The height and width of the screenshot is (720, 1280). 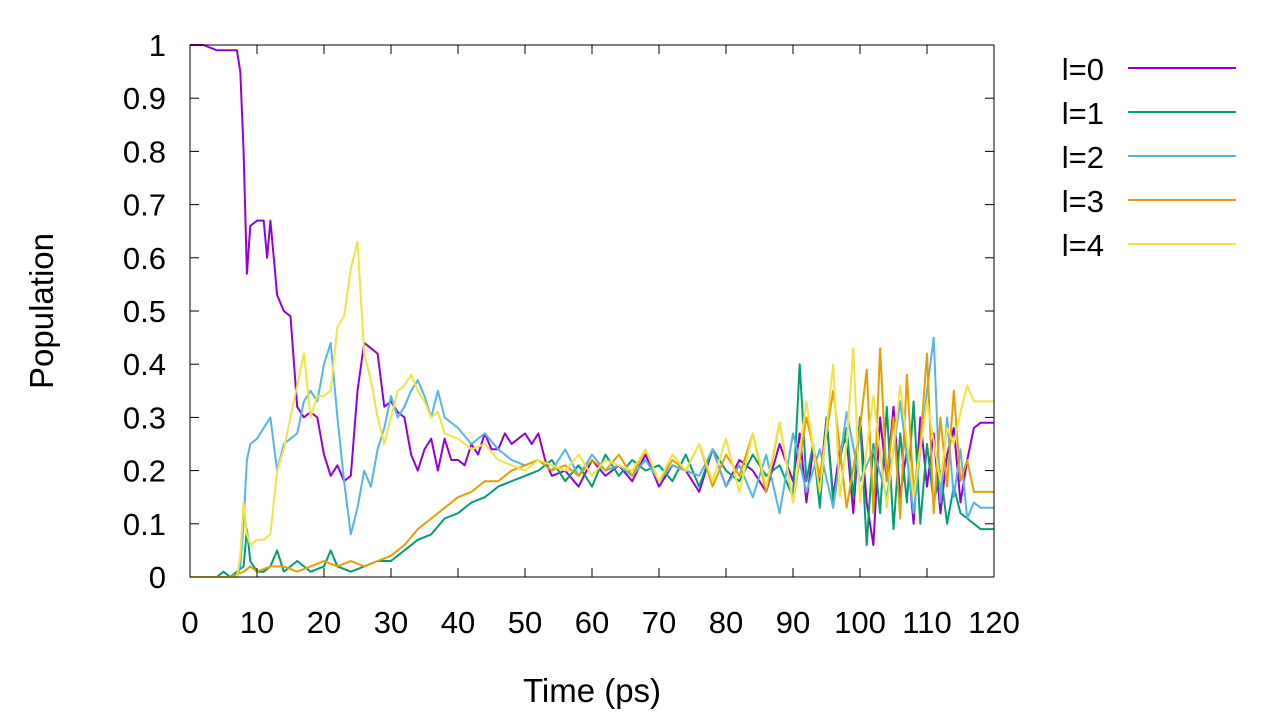 I want to click on legend-label: l=2, so click(x=1083, y=157).